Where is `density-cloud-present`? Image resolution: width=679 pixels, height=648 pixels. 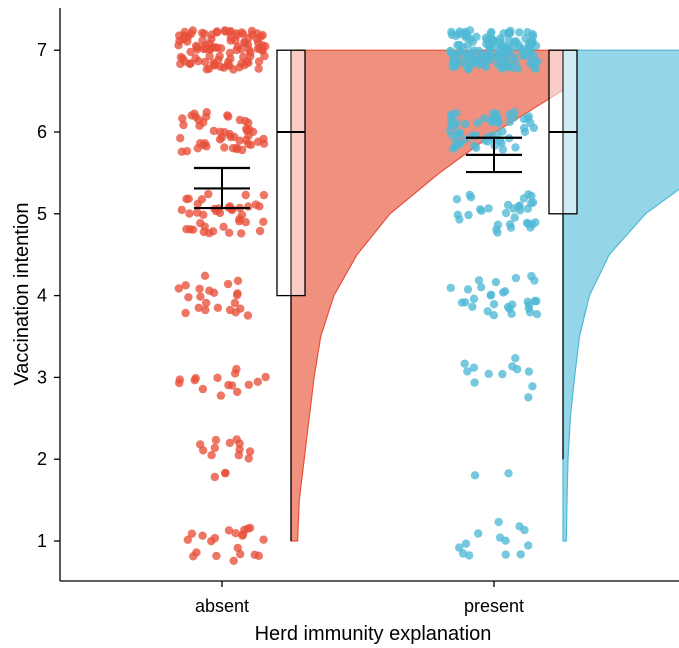
density-cloud-present is located at coordinates (620, 295).